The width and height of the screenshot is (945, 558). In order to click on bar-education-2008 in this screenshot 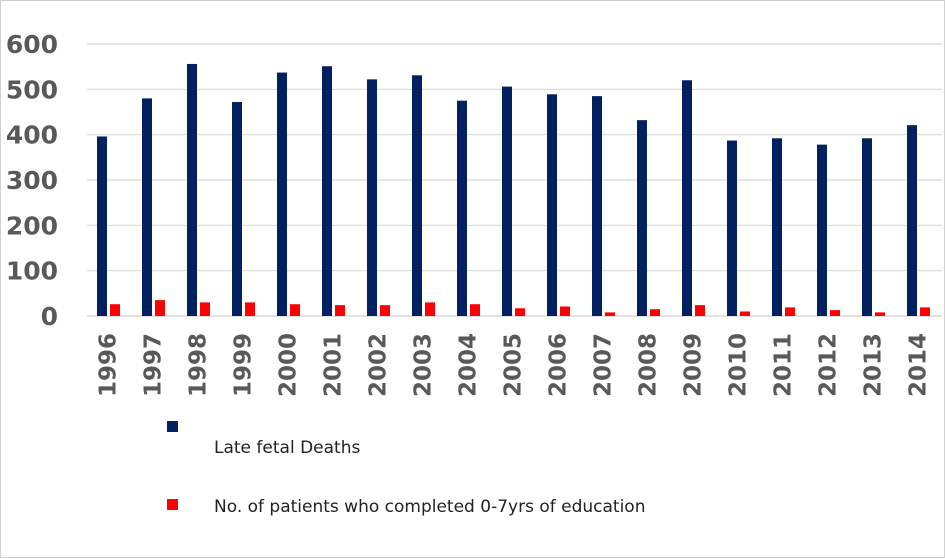, I will do `click(655, 312)`.